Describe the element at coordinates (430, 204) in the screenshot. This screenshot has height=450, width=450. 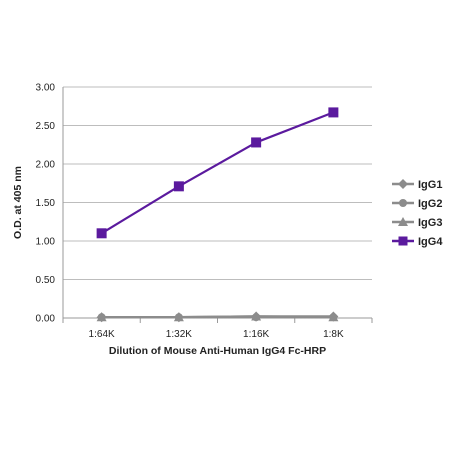
I see `legend-label-igg2: IgG2` at that location.